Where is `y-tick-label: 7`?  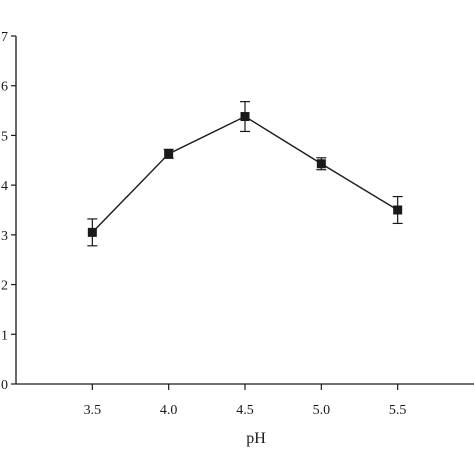 y-tick-label: 7 is located at coordinates (4, 37).